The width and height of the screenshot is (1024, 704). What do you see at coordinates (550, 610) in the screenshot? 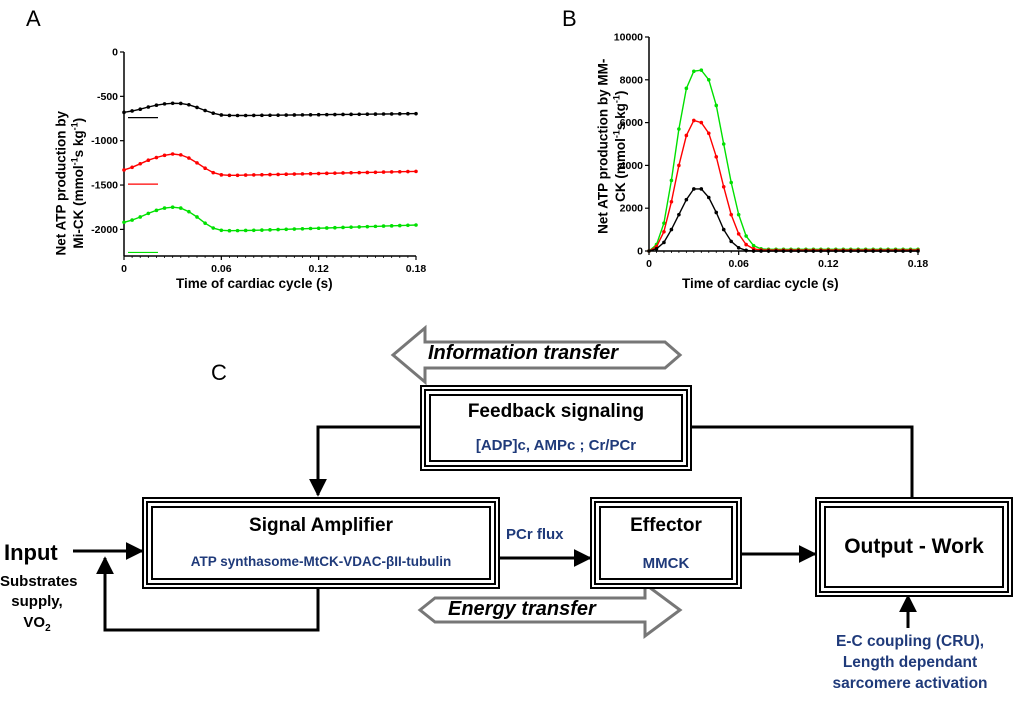
I see `energy-transfer-arrow` at bounding box center [550, 610].